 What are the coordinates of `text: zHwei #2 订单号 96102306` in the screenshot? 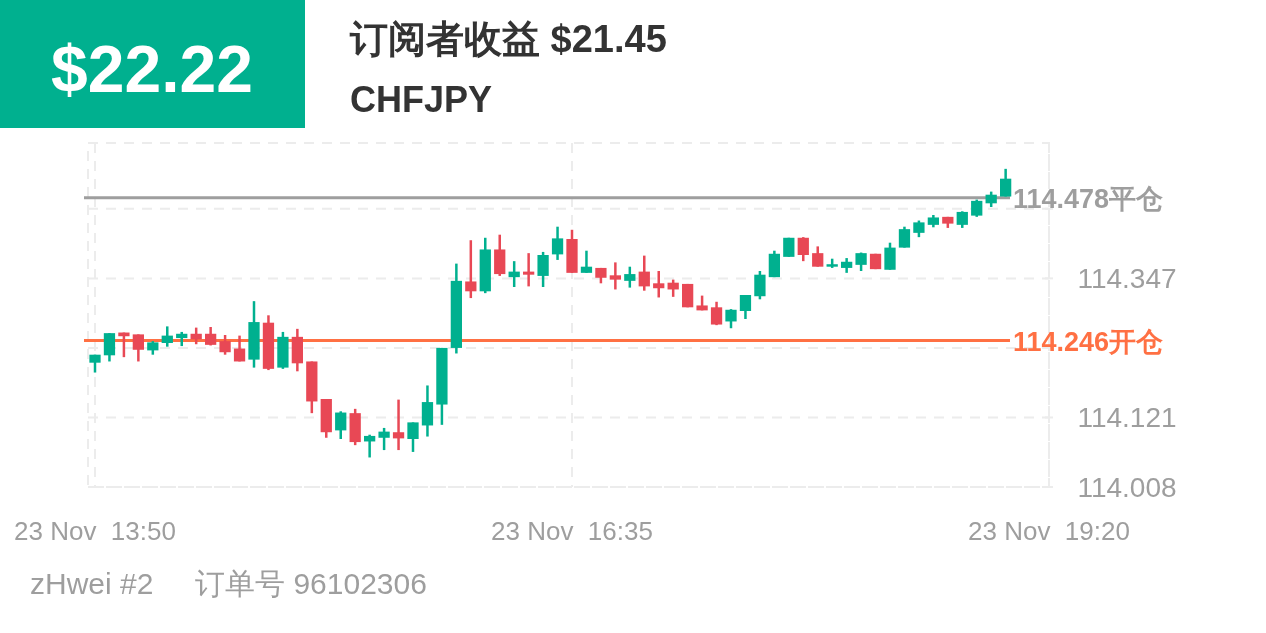 It's located at (228, 583).